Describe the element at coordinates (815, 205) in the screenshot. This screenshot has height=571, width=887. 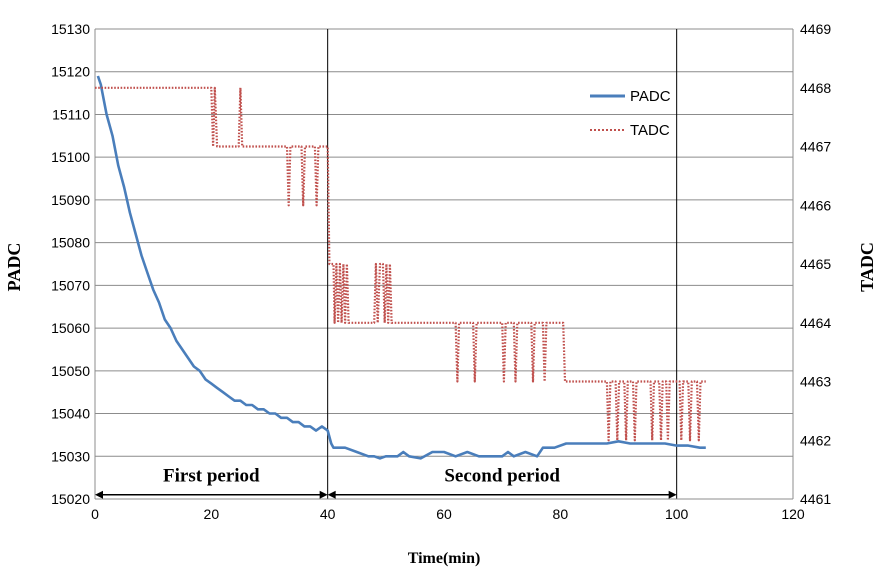
I see `y-right-tick-label: 4466` at that location.